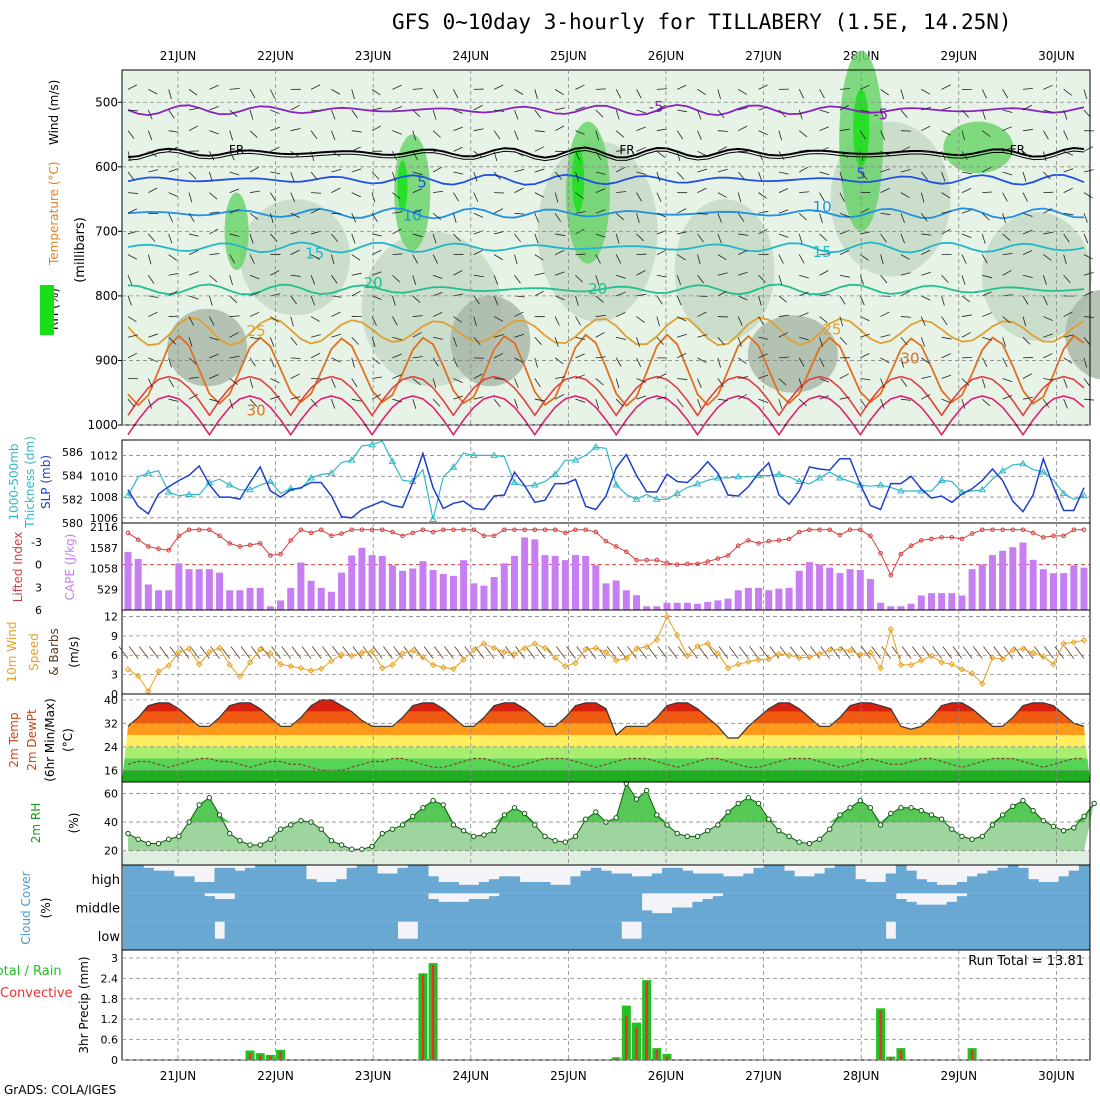  What do you see at coordinates (568, 1076) in the screenshot?
I see `date-label-bottom: 25JUN` at bounding box center [568, 1076].